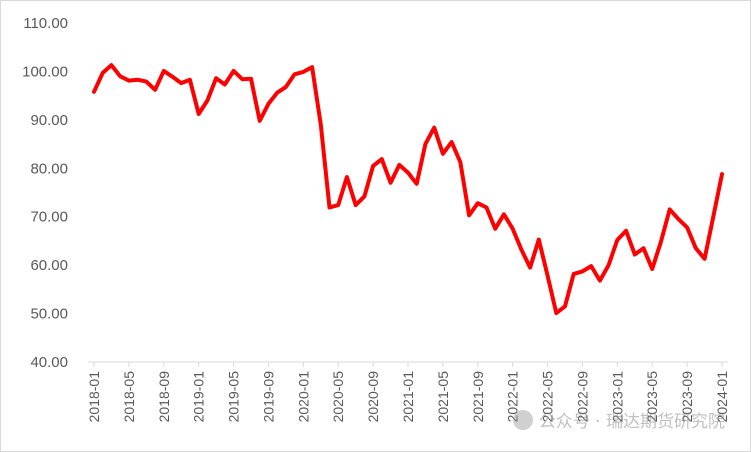 The image size is (751, 452). I want to click on x-tick-label: 2022-09, so click(582, 397).